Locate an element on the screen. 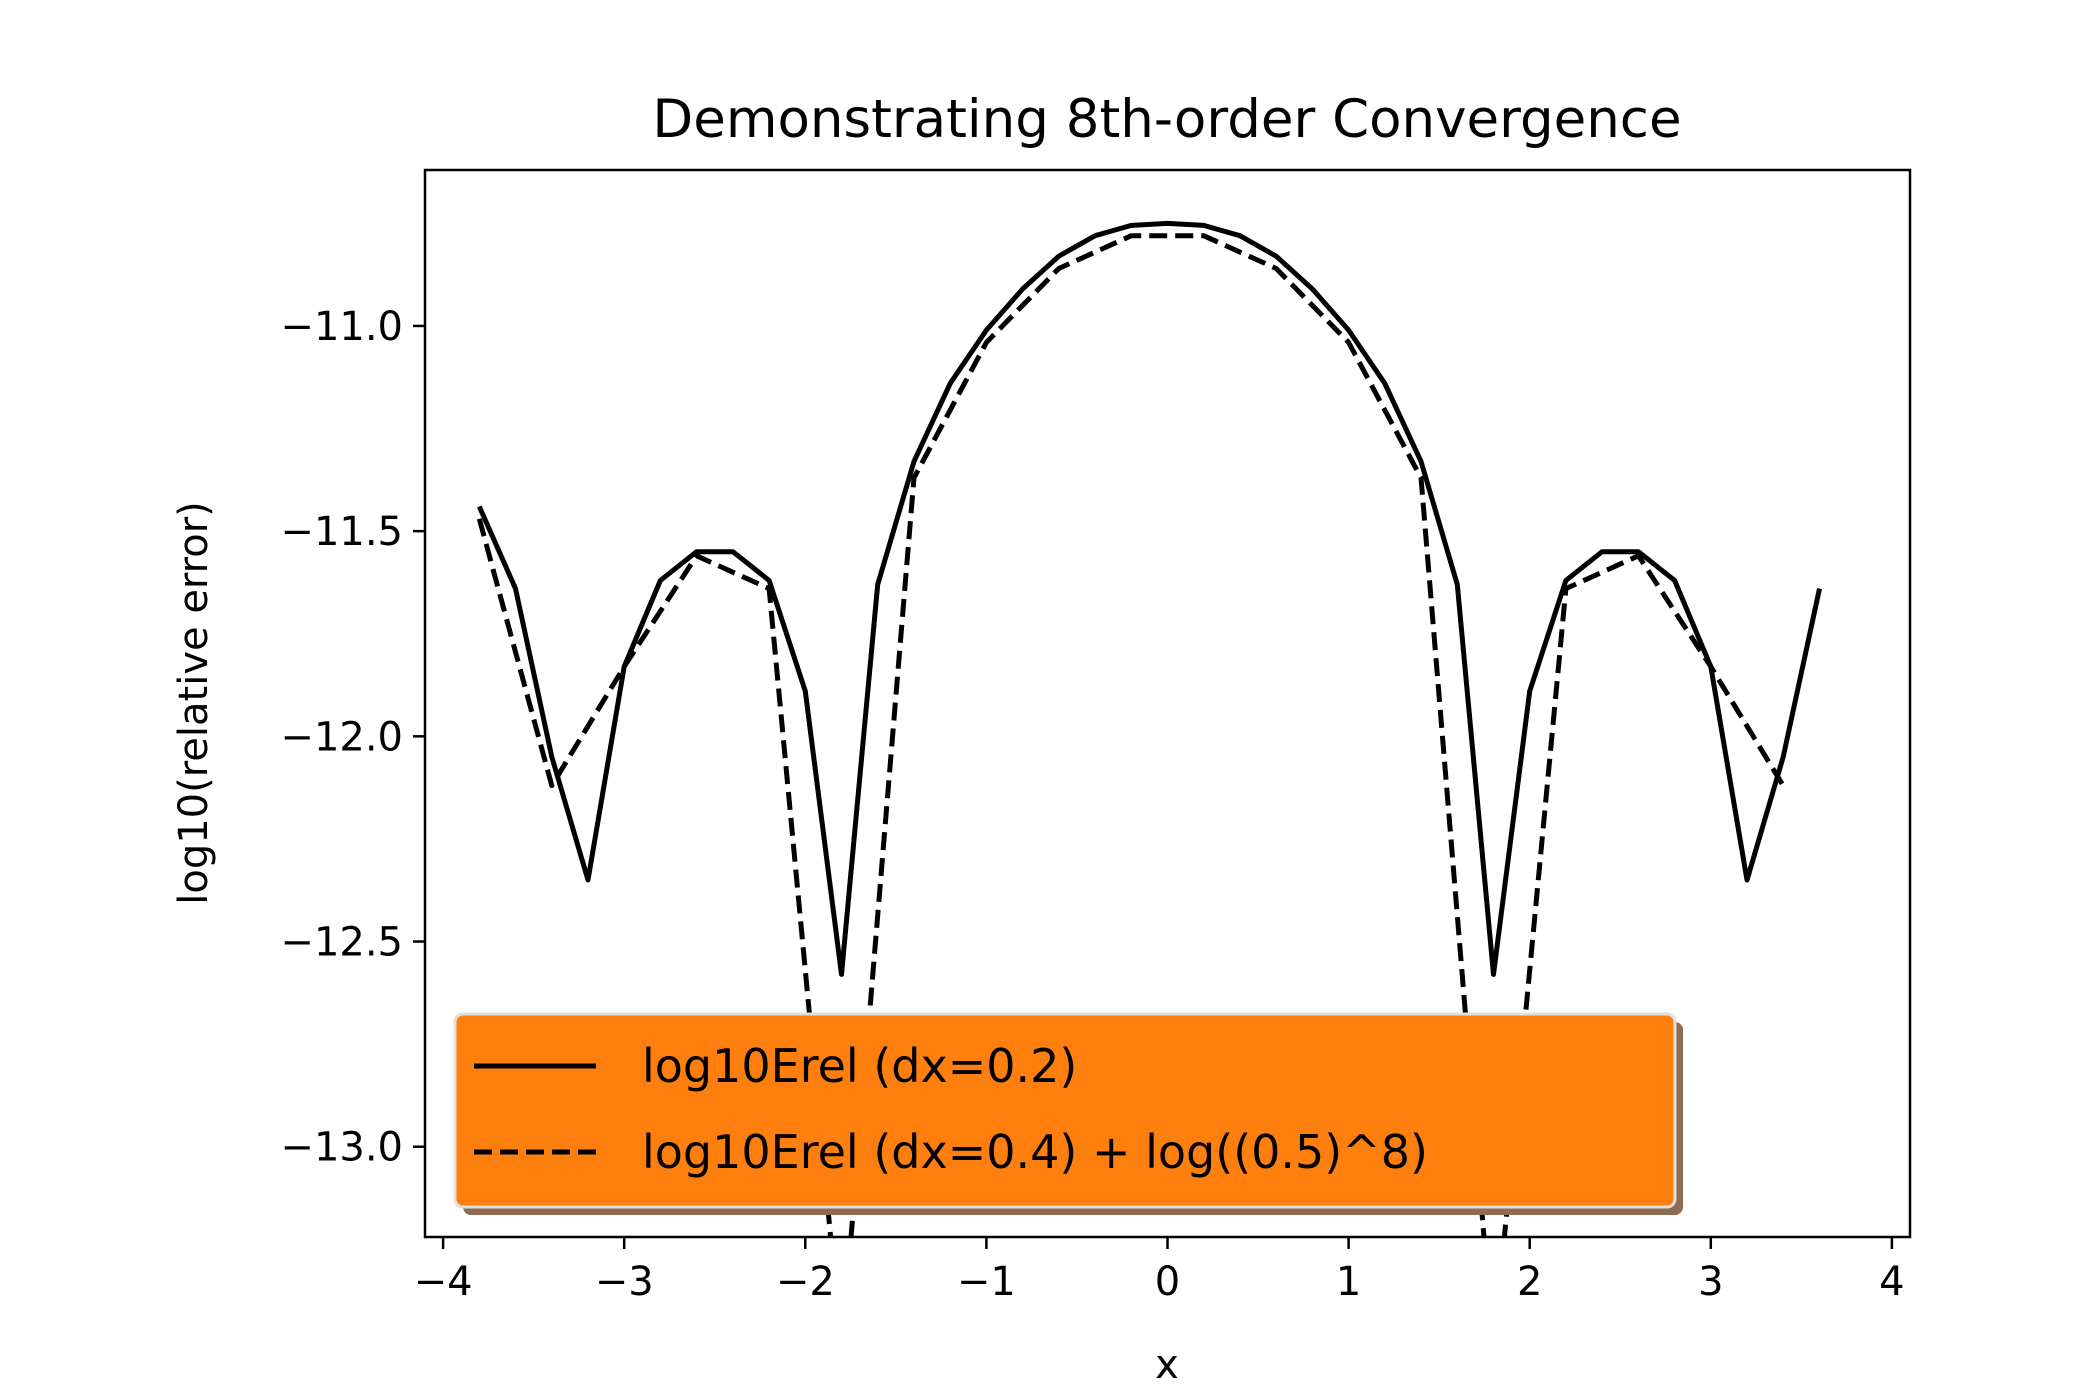  y-tick-label: −11.5 is located at coordinates (341, 532).